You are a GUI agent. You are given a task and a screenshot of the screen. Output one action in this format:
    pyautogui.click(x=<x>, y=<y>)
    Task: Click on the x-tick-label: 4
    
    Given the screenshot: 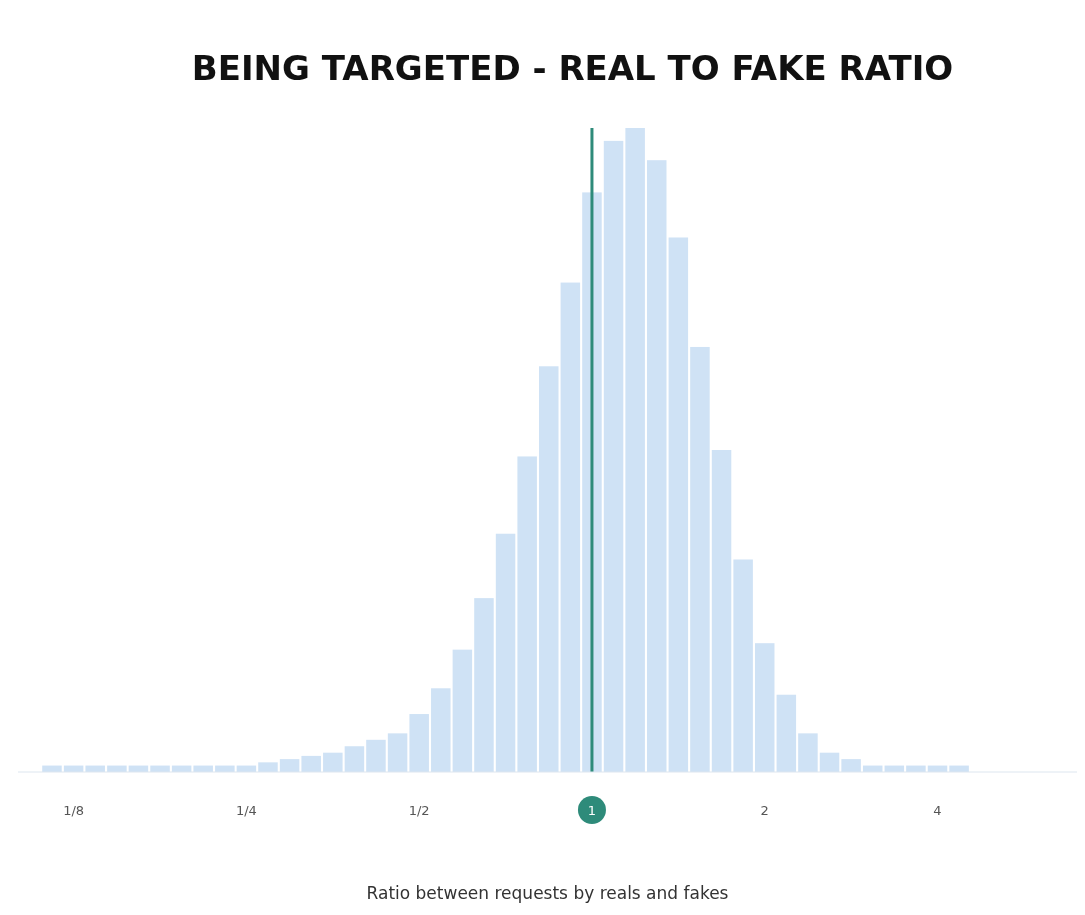 What is the action you would take?
    pyautogui.click(x=937, y=810)
    